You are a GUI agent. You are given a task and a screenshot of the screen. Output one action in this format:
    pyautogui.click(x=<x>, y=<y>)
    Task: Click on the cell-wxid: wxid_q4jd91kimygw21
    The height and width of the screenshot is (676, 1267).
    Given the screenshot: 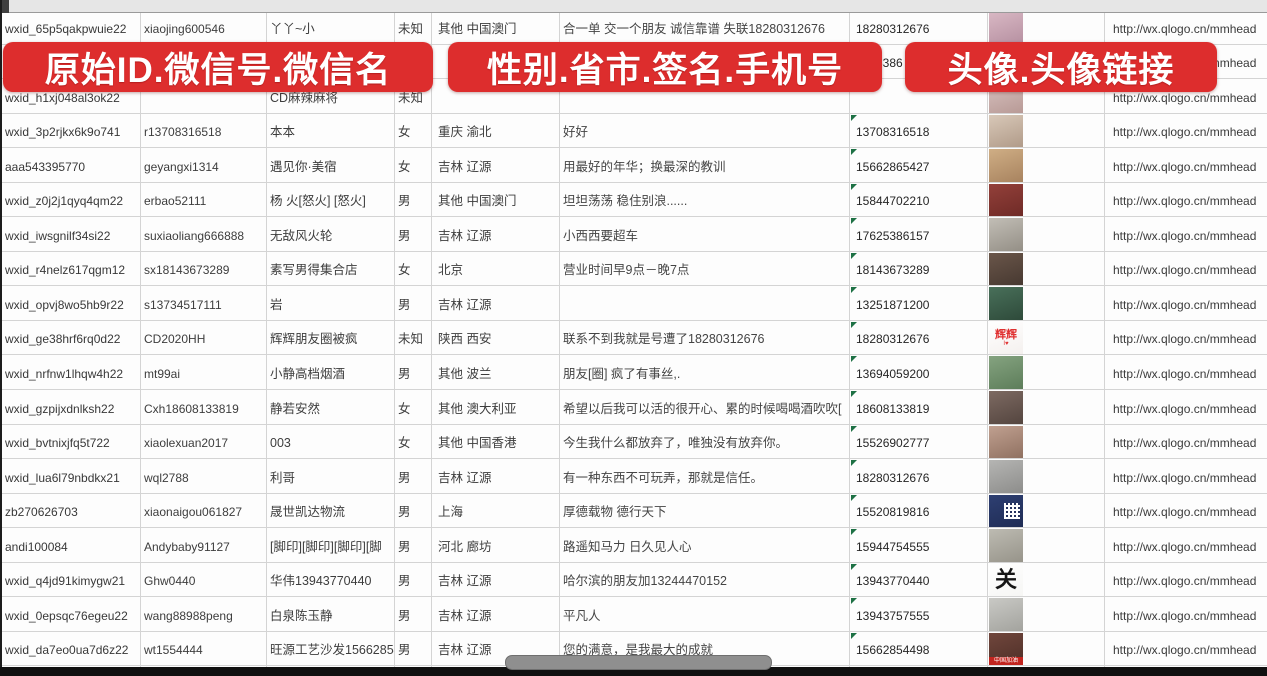 What is the action you would take?
    pyautogui.click(x=71, y=579)
    